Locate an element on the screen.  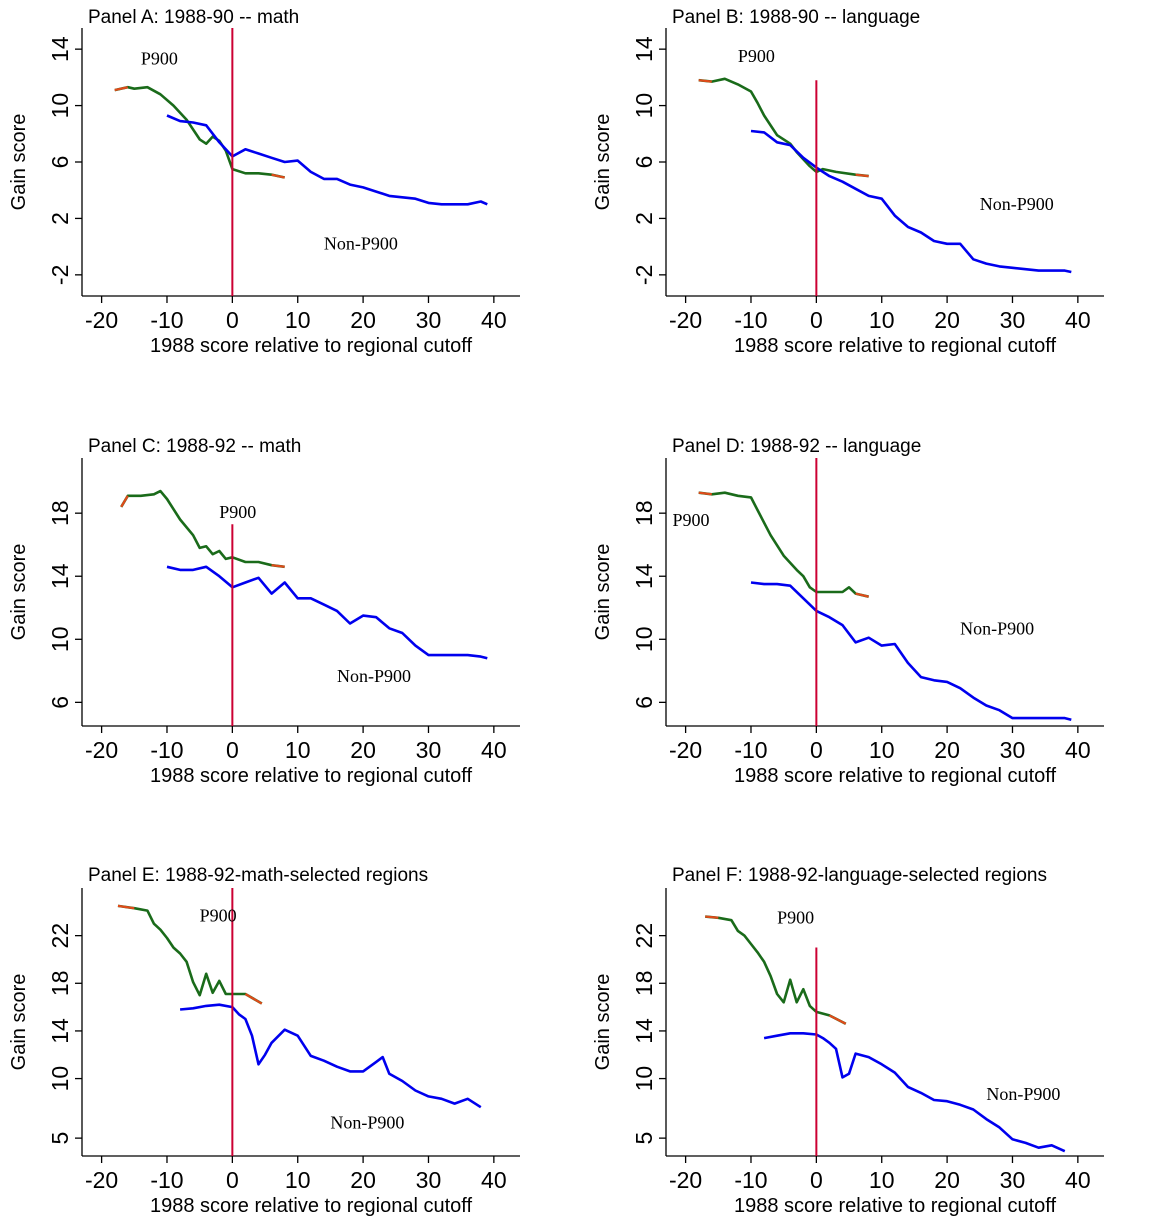
panel-d-p900-label: P900 is located at coordinates (691, 520).